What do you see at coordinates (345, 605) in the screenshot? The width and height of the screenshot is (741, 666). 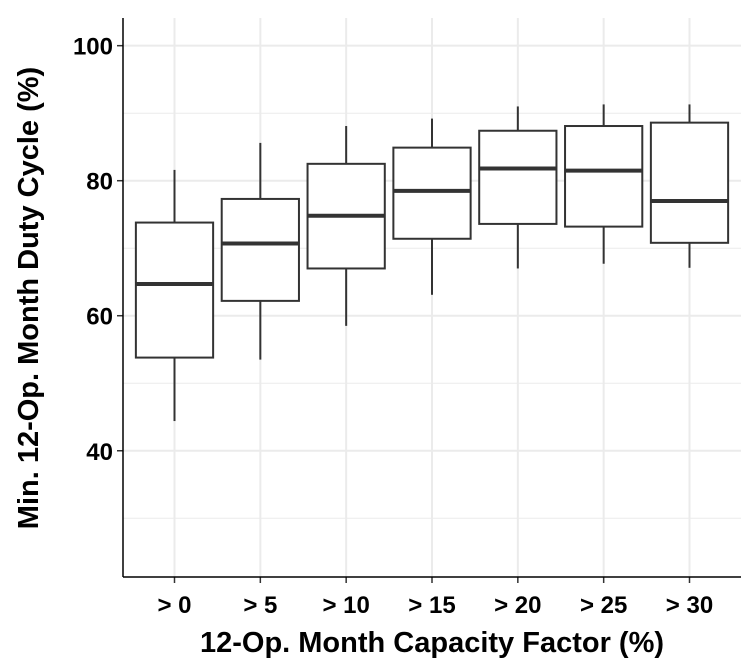 I see `x-tick-label: > 10` at bounding box center [345, 605].